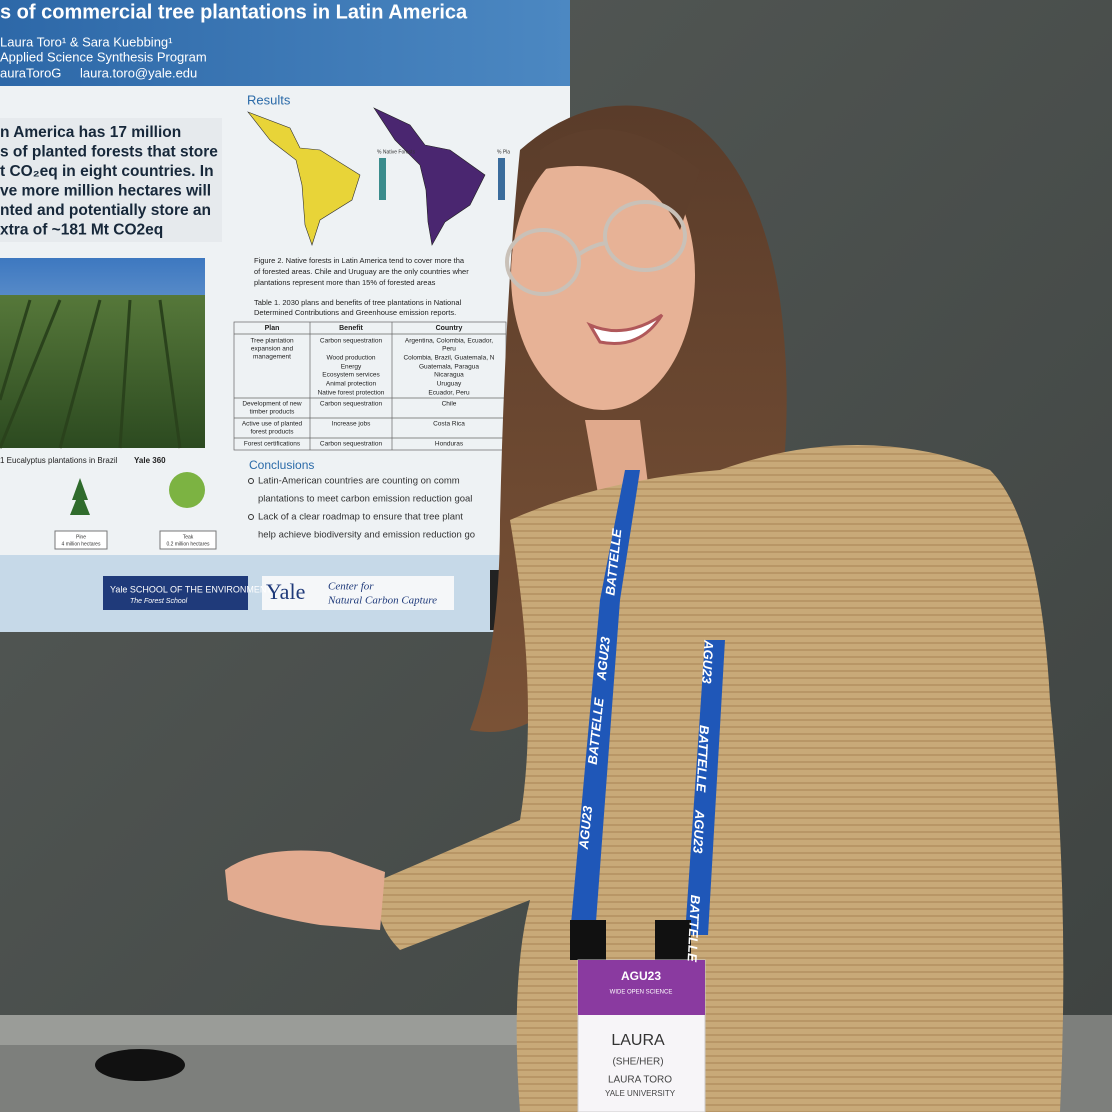  Describe the element at coordinates (625, 329) in the screenshot. I see `smile` at that location.